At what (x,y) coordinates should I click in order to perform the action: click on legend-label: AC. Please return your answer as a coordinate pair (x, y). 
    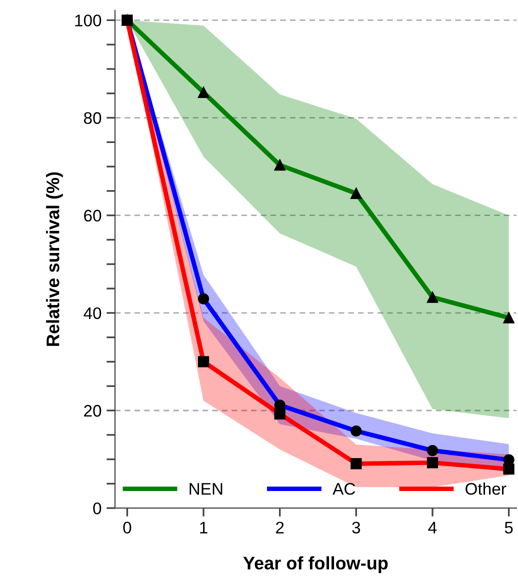
    Looking at the image, I should click on (344, 488).